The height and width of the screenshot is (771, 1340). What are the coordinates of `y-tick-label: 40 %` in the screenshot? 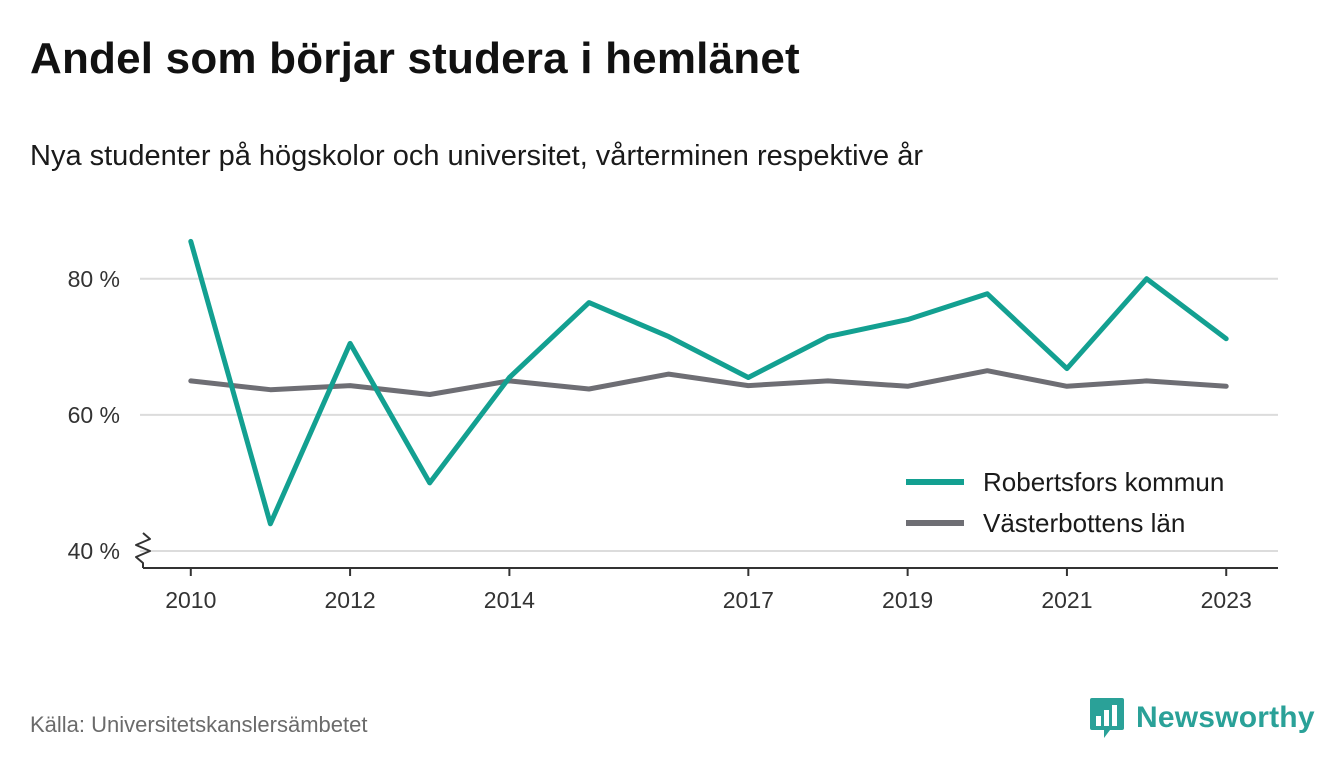 It's located at (94, 551).